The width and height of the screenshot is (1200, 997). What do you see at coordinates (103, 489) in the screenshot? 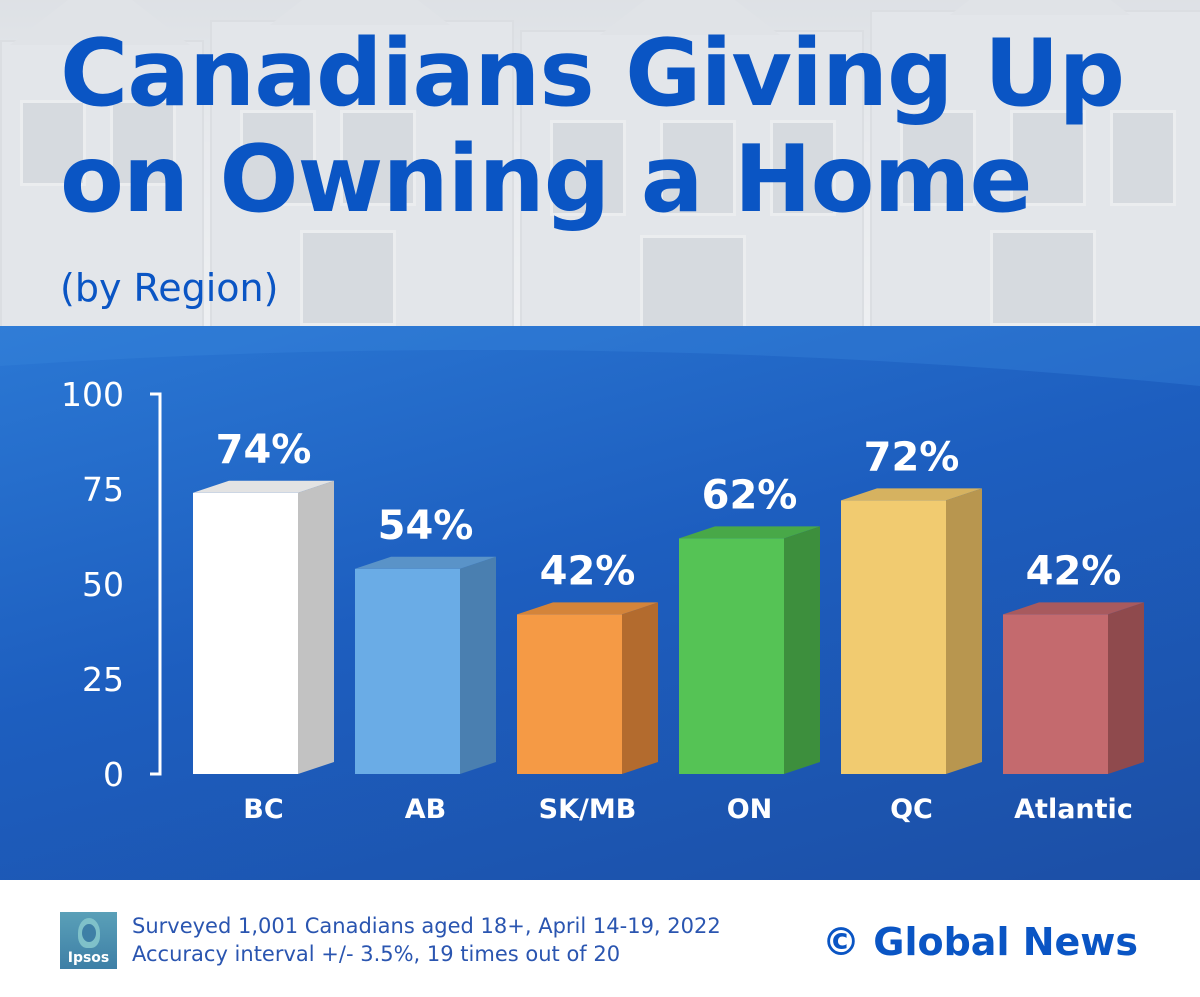
I see `y-tick-label: 75` at bounding box center [103, 489].